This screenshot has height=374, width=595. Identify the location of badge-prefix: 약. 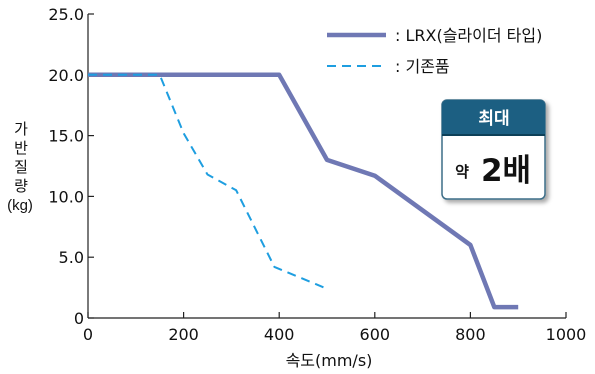
(462, 172).